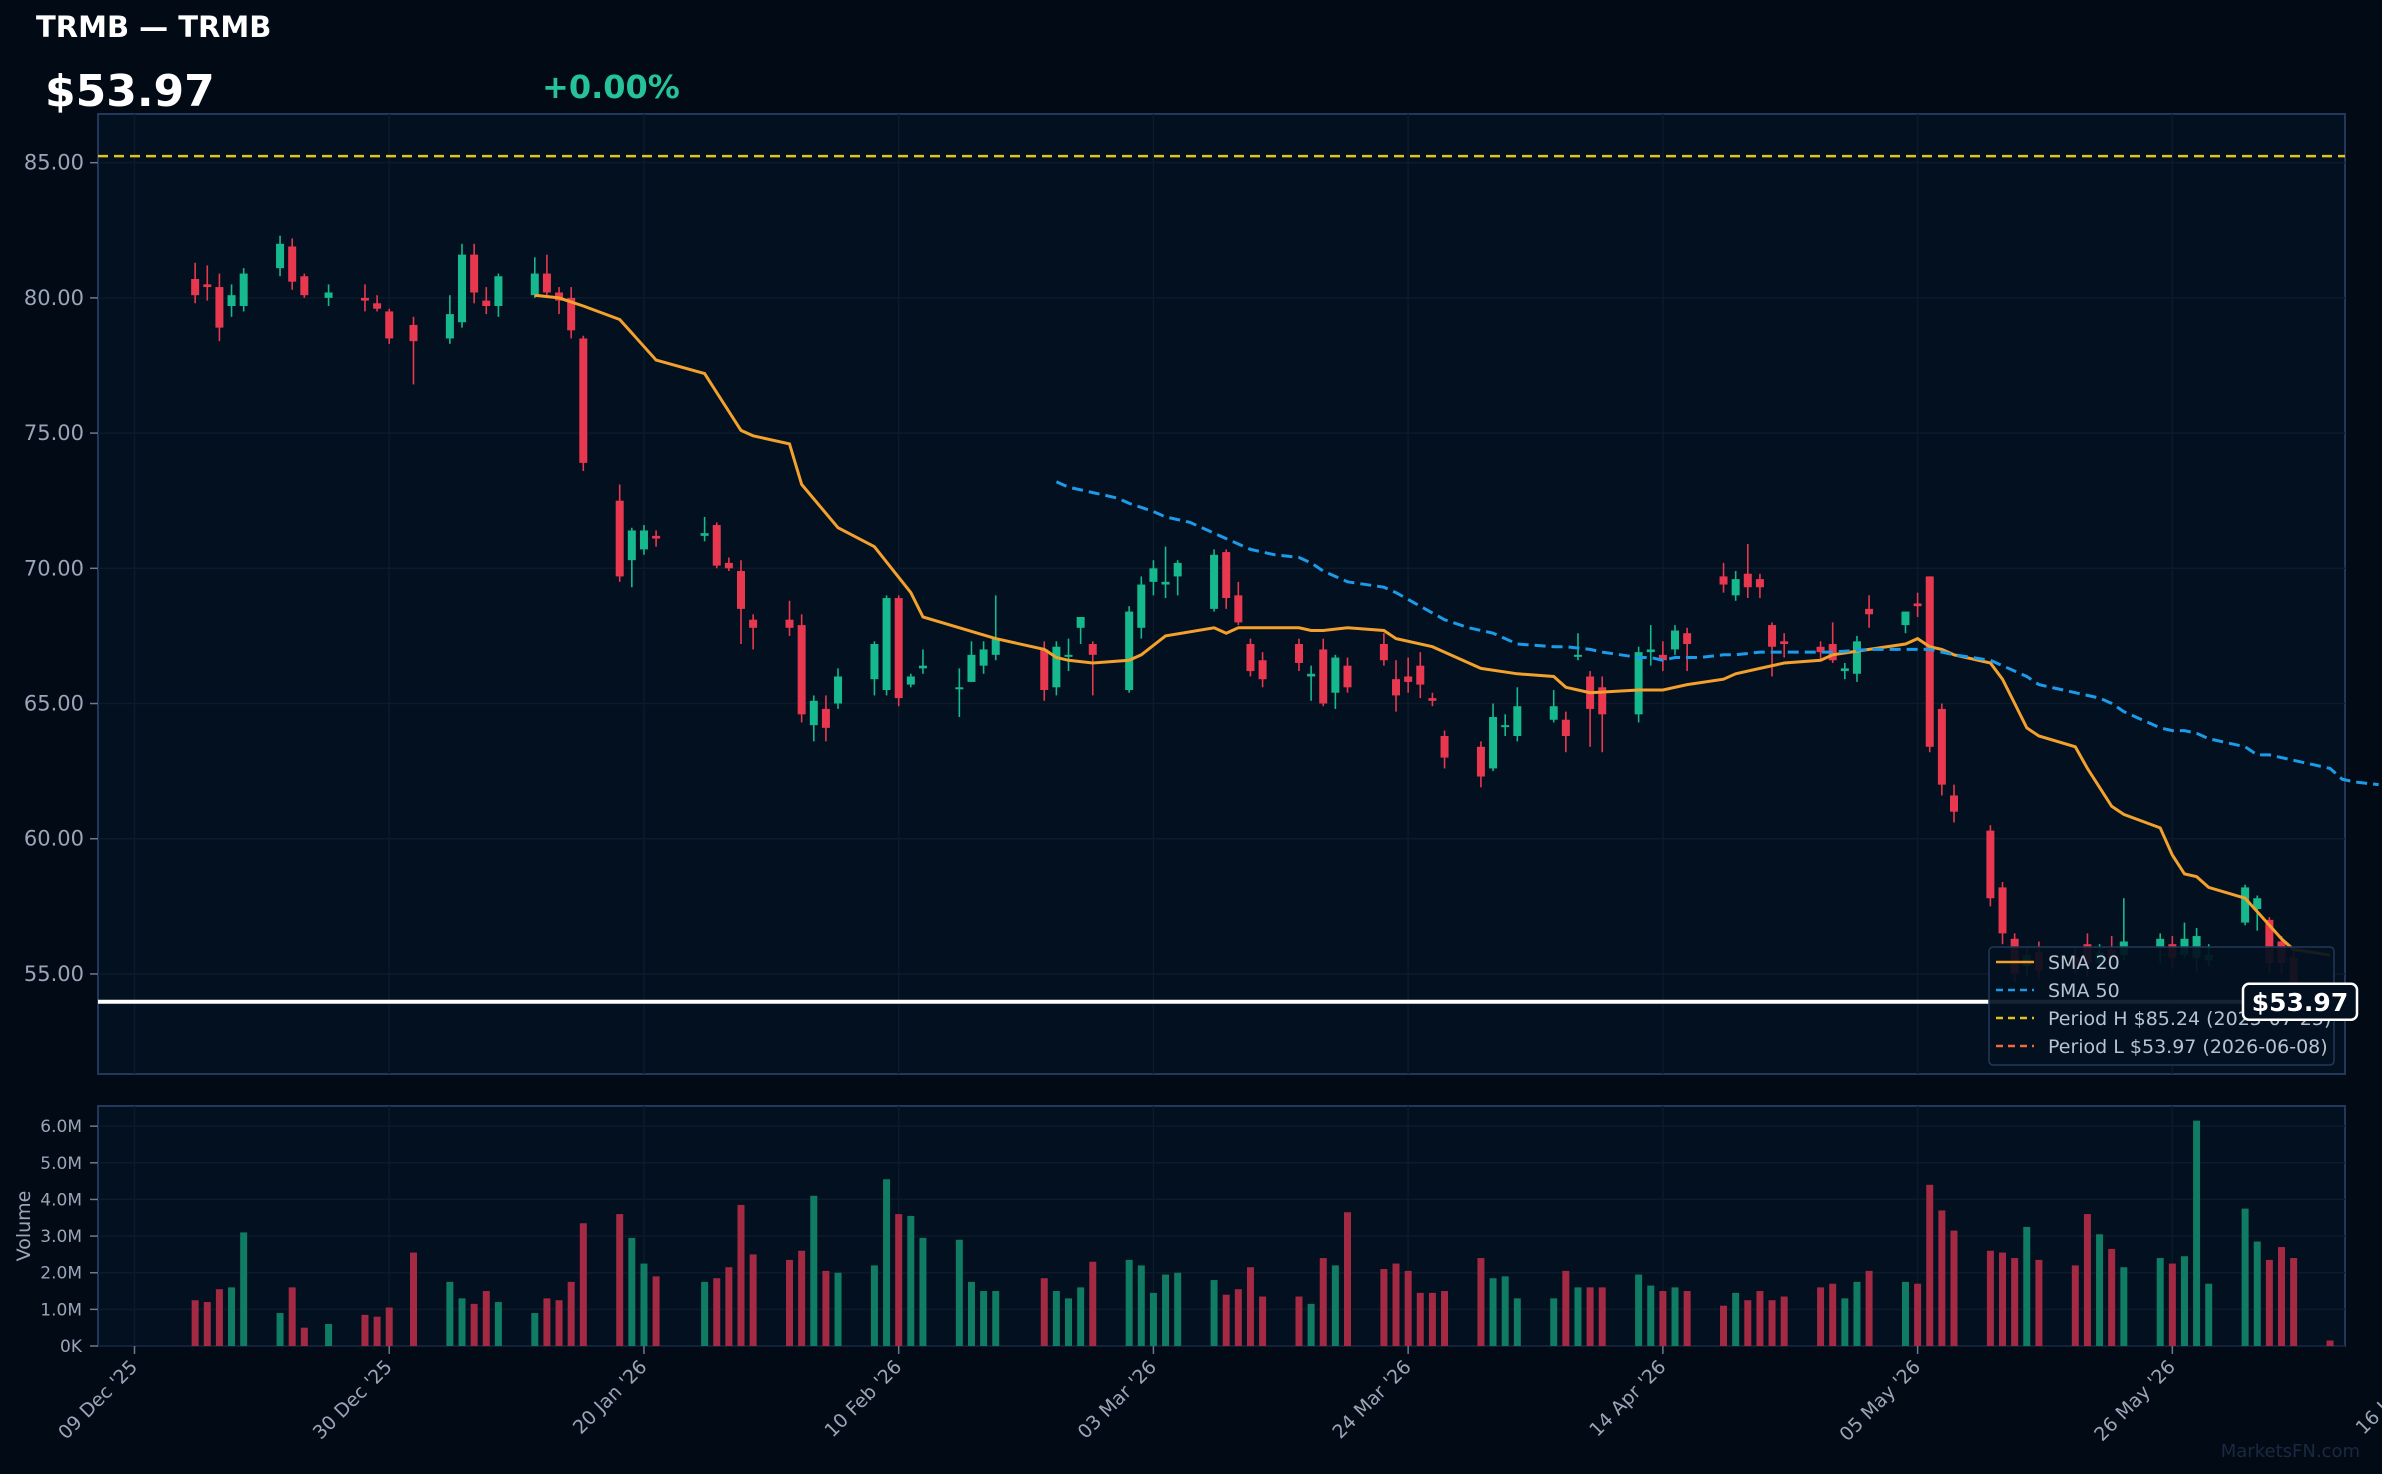 This screenshot has width=2382, height=1474. What do you see at coordinates (61, 1237) in the screenshot?
I see `volume-tick-label: 3.0M` at bounding box center [61, 1237].